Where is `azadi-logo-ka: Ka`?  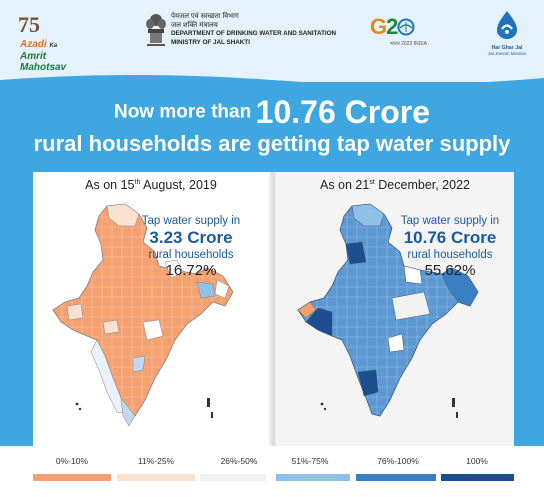 azadi-logo-ka: Ka is located at coordinates (53, 46).